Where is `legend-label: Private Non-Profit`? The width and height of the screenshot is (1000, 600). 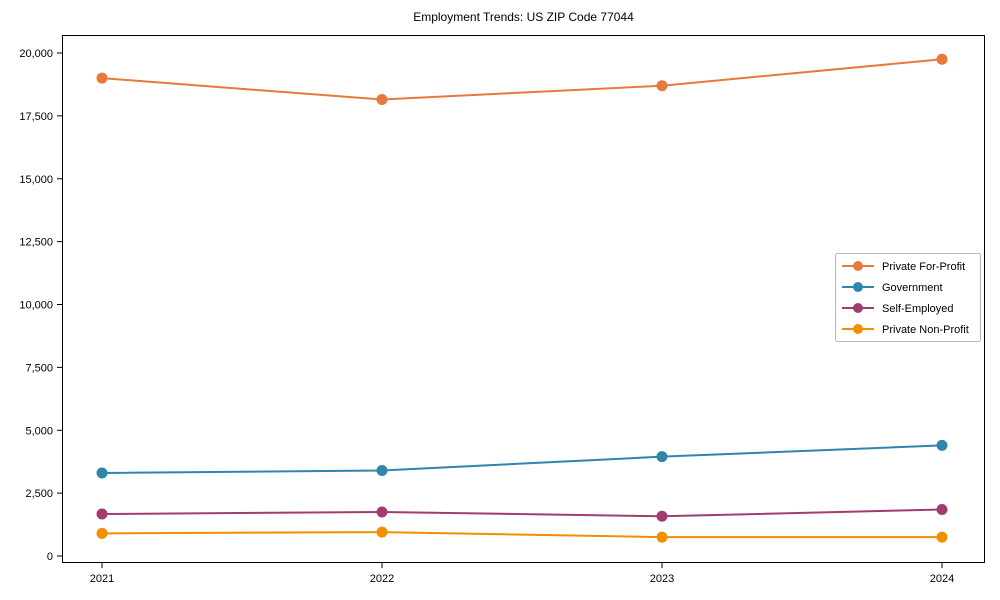
legend-label: Private Non-Profit is located at coordinates (925, 330).